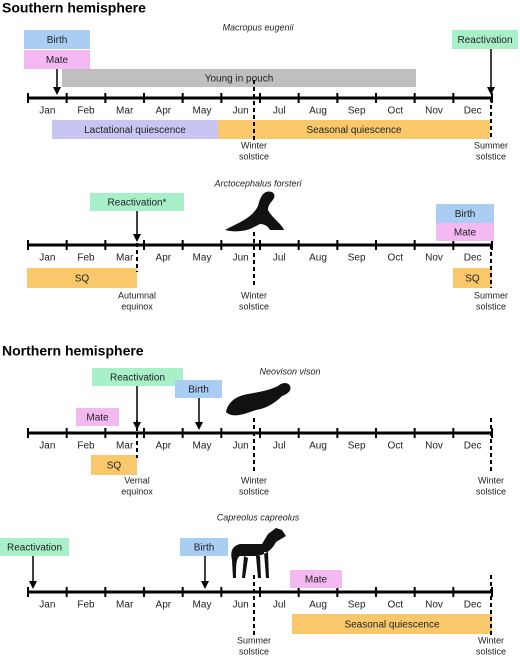 The width and height of the screenshot is (520, 657). Describe the element at coordinates (137, 480) in the screenshot. I see `marker-label: Vernal` at that location.